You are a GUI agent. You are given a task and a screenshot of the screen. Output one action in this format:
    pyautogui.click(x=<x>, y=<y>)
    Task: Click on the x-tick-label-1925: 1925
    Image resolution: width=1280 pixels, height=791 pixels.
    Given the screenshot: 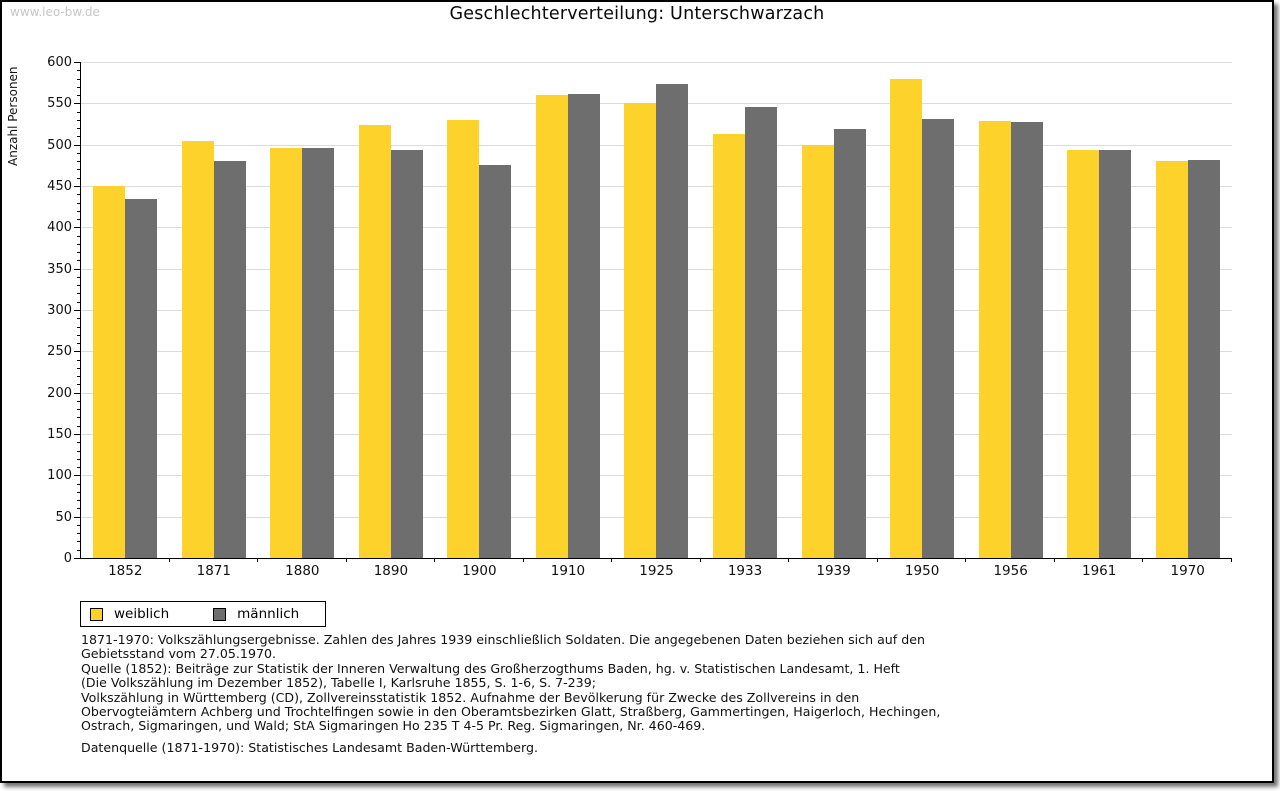 What is the action you would take?
    pyautogui.click(x=656, y=571)
    